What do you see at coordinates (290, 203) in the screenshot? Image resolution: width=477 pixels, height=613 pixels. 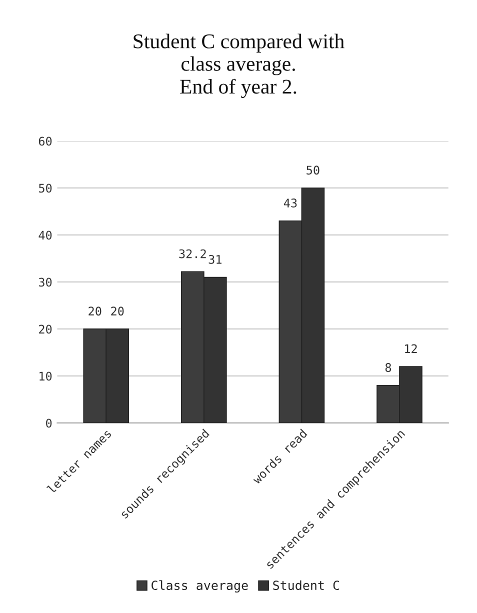 I see `data-label: 43` at bounding box center [290, 203].